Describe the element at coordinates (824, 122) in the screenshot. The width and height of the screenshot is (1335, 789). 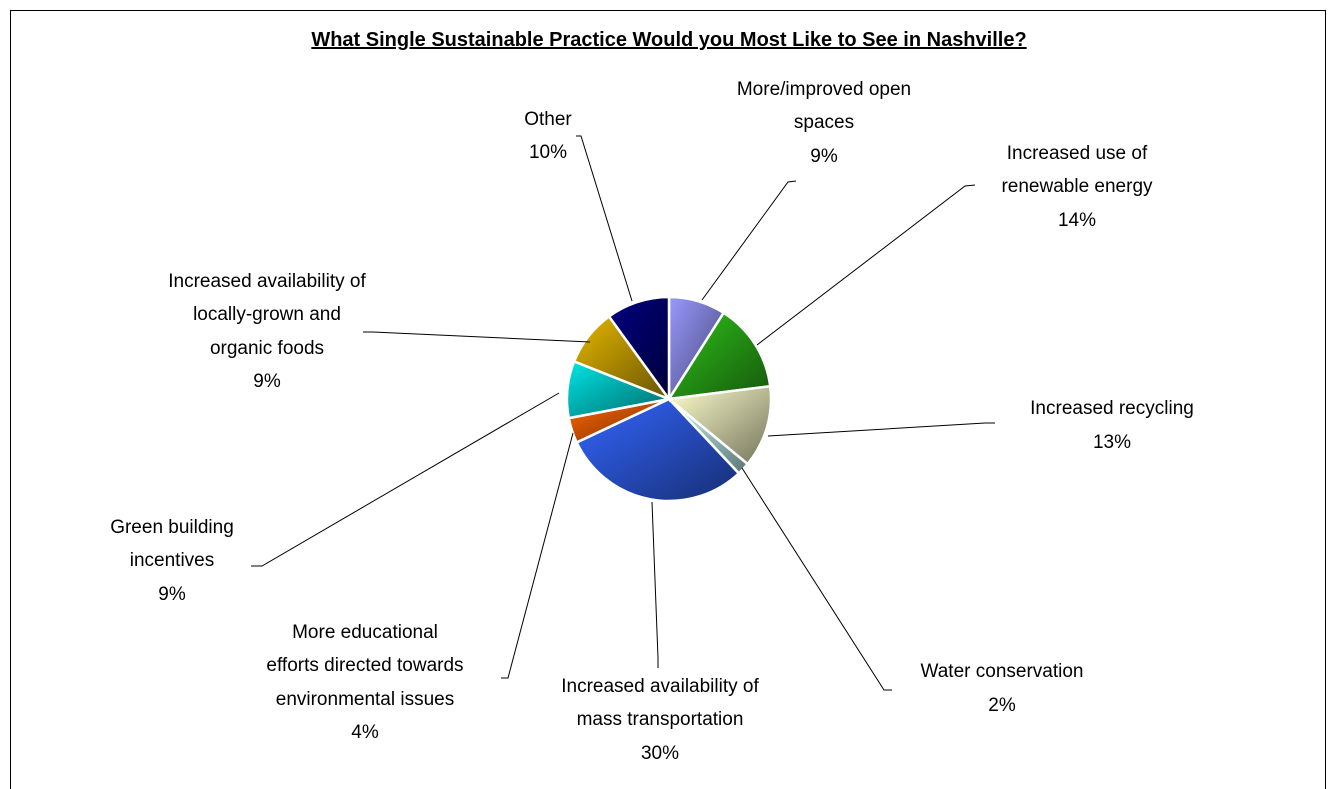
I see `data-label-category: spaces` at that location.